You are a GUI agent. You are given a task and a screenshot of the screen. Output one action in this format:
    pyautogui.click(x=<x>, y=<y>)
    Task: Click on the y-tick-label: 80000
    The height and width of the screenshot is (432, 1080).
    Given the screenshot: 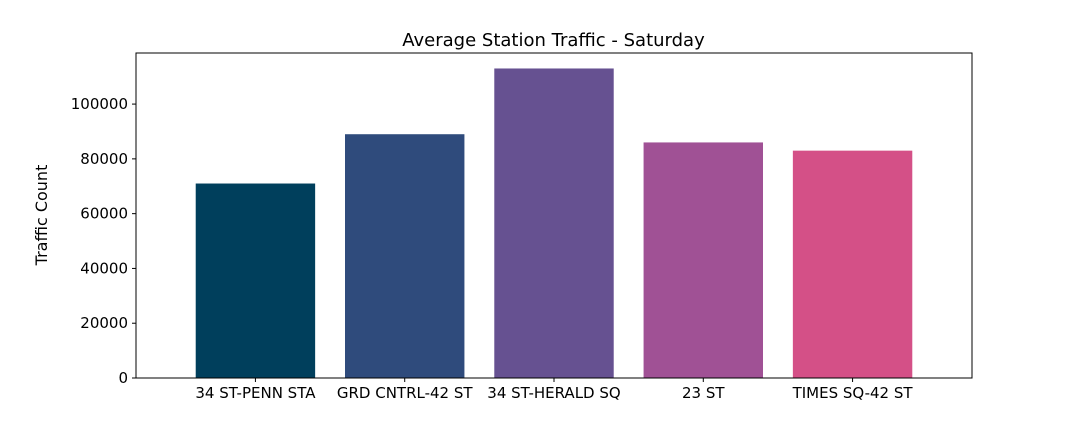 What is the action you would take?
    pyautogui.click(x=104, y=159)
    